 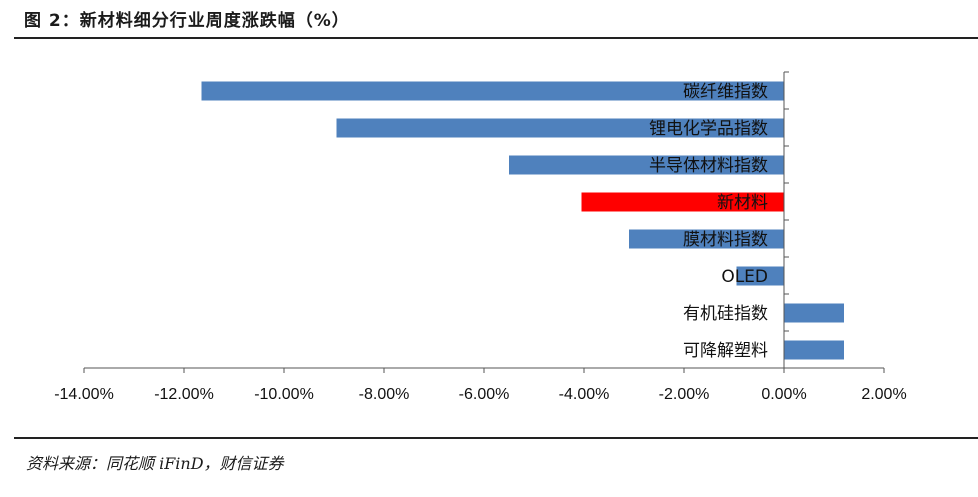 I want to click on x-tick-label-1: -14.00%, so click(x=84, y=394).